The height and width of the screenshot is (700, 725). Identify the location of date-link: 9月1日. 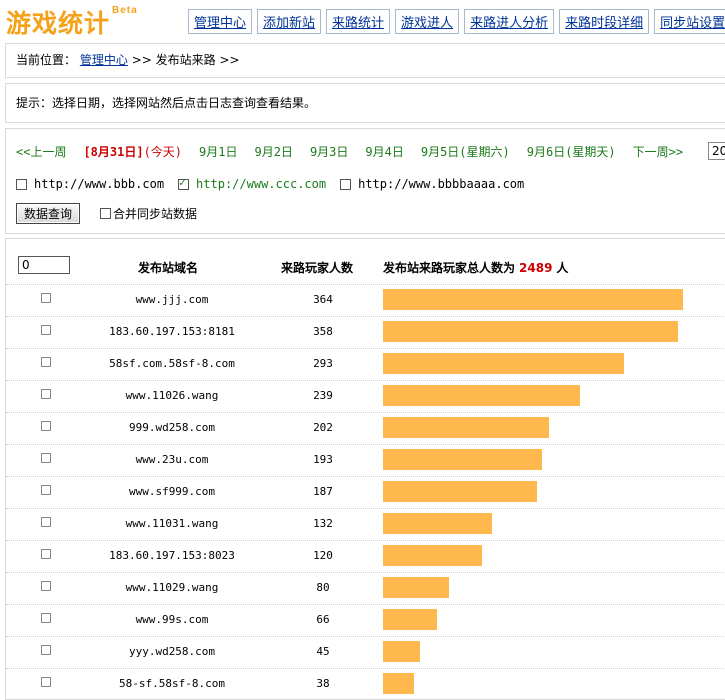
(218, 152).